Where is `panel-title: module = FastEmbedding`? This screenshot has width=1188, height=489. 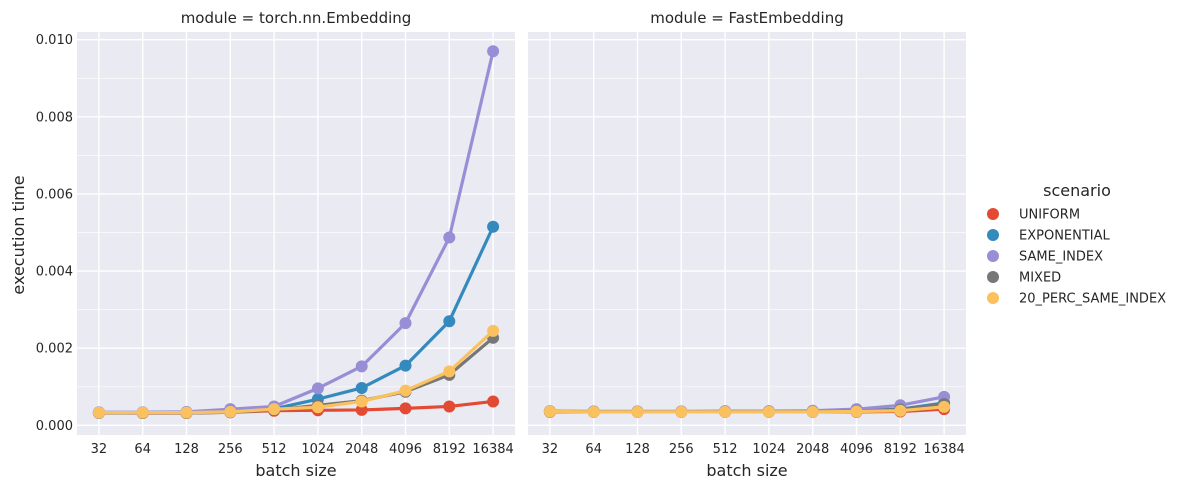
panel-title: module = FastEmbedding is located at coordinates (747, 18).